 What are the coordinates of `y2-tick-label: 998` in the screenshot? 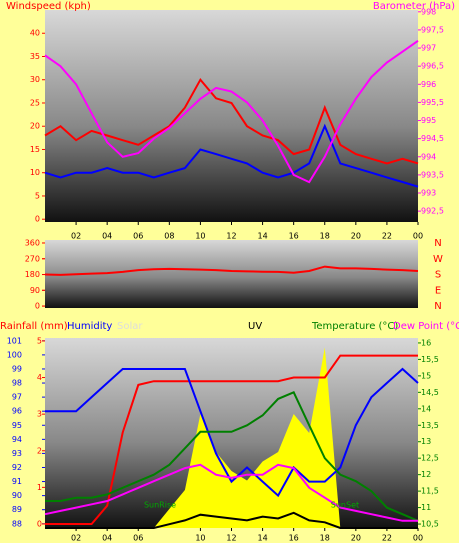 It's located at (428, 11).